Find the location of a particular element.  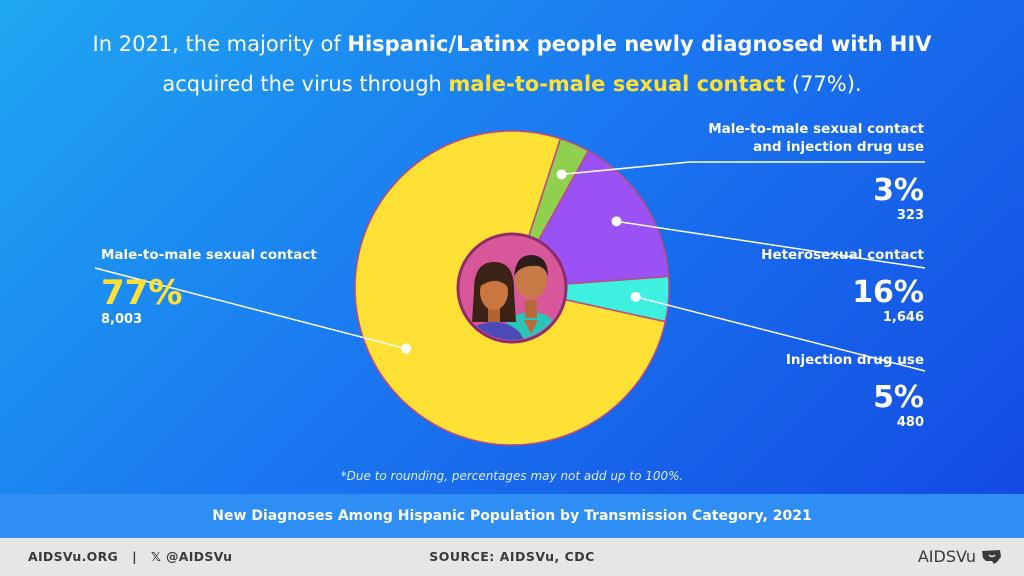

label-hetero: Heterosexual contact 16% 1,646 is located at coordinates (842, 286).